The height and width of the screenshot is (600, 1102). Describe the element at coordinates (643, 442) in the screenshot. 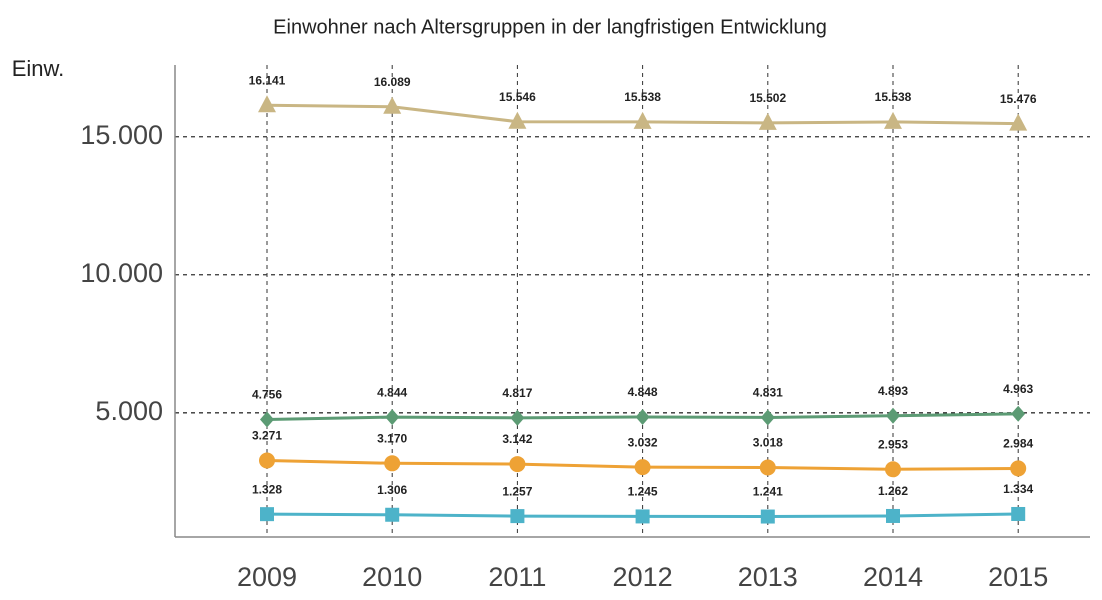

I see `data-label: 3.032` at that location.